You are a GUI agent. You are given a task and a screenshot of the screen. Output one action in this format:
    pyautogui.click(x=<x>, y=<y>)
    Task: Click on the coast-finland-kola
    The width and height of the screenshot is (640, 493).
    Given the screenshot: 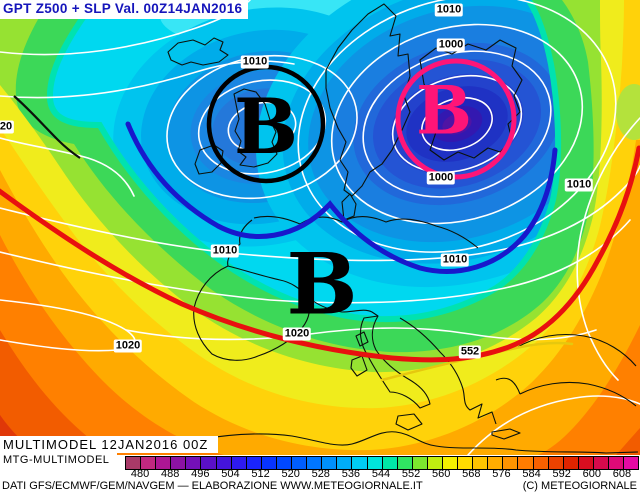 What is the action you would take?
    pyautogui.click(x=471, y=100)
    